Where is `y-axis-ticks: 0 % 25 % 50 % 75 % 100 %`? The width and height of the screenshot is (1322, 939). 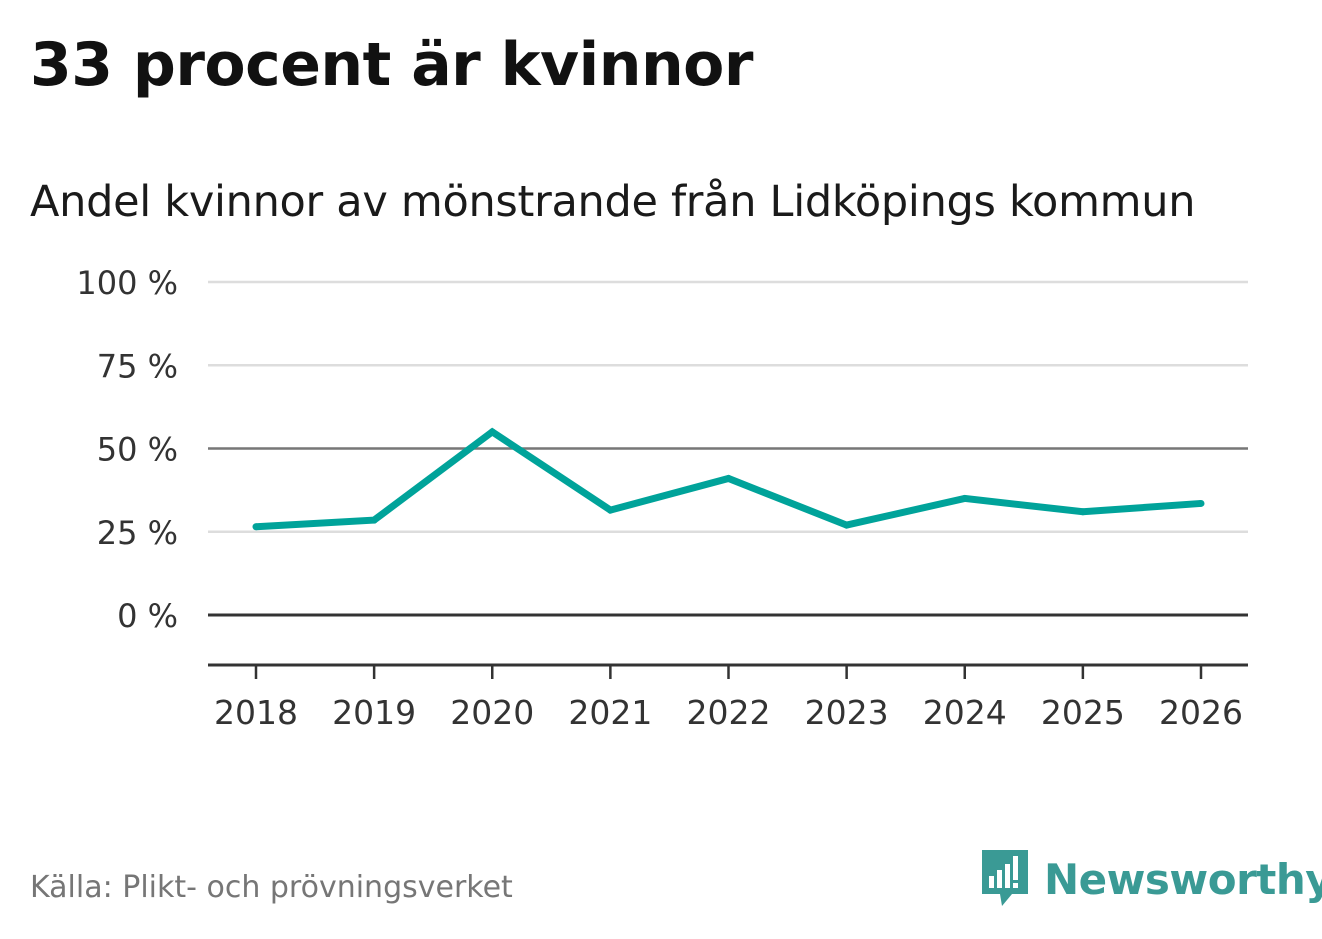 y-axis-ticks: 0 % 25 % 50 % 75 % 100 % is located at coordinates (127, 449).